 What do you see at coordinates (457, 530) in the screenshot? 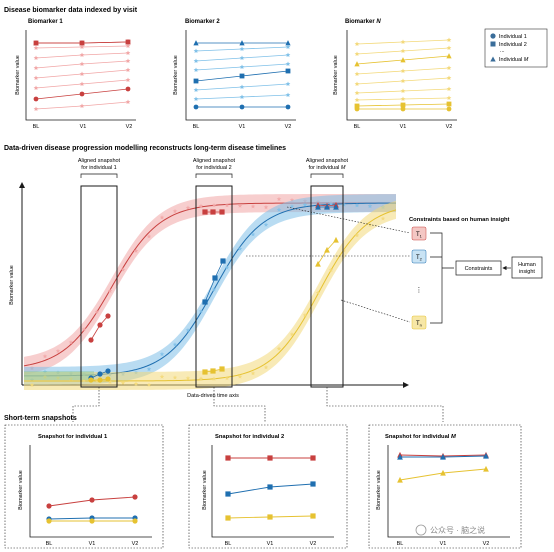
I see `watermark-text: 公众号 · 脑之说` at bounding box center [457, 530].